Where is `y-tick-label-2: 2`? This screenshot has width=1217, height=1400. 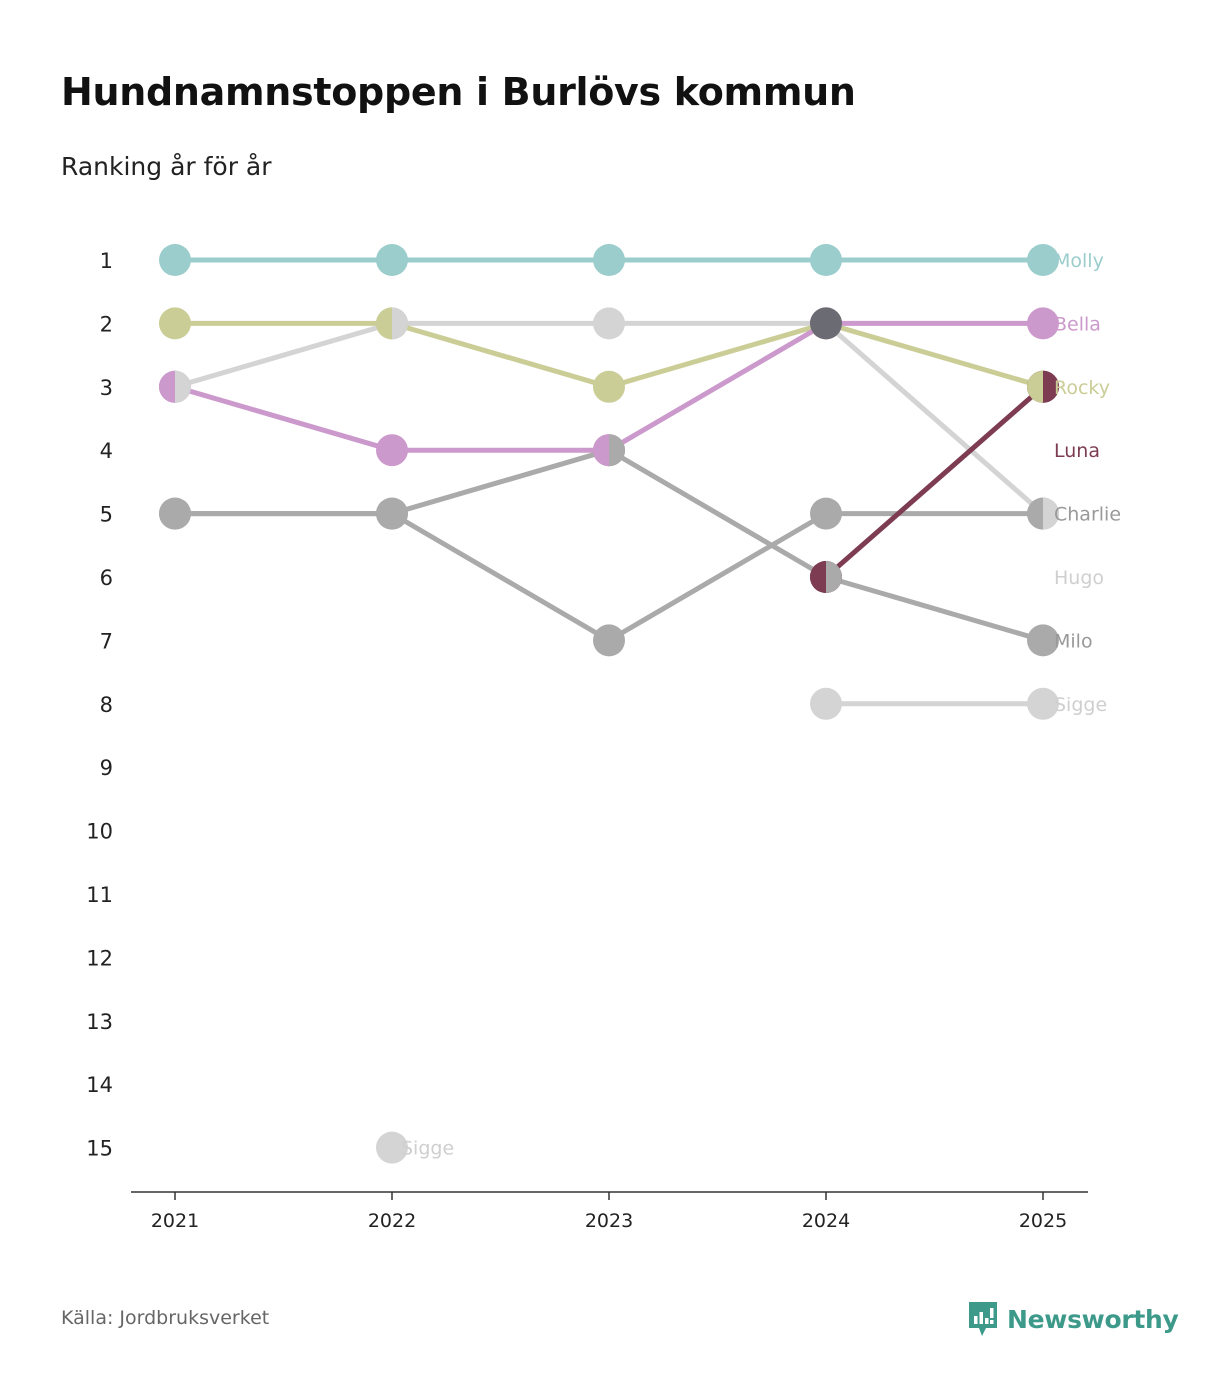
y-tick-label-2: 2 is located at coordinates (106, 324).